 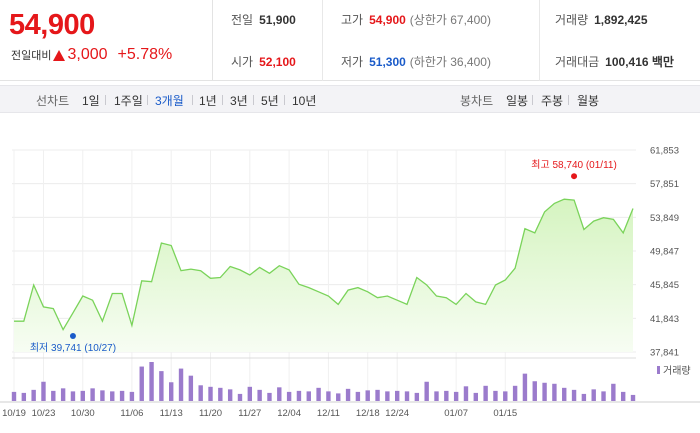 What do you see at coordinates (208, 101) in the screenshot?
I see `period-tab-1y: 1년` at bounding box center [208, 101].